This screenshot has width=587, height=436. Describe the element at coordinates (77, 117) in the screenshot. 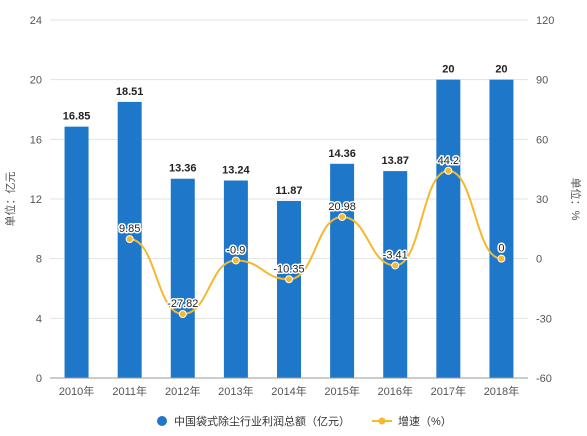

I see `bar-data-label: 16.85` at that location.